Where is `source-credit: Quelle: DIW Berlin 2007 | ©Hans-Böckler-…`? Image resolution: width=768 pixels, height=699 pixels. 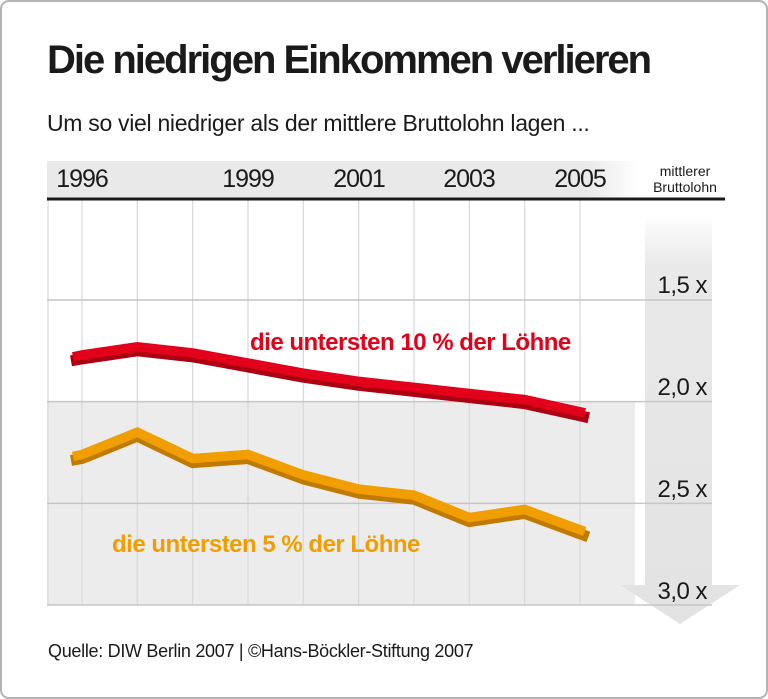 source-credit: Quelle: DIW Berlin 2007 | ©Hans-Böckler-… is located at coordinates (261, 651).